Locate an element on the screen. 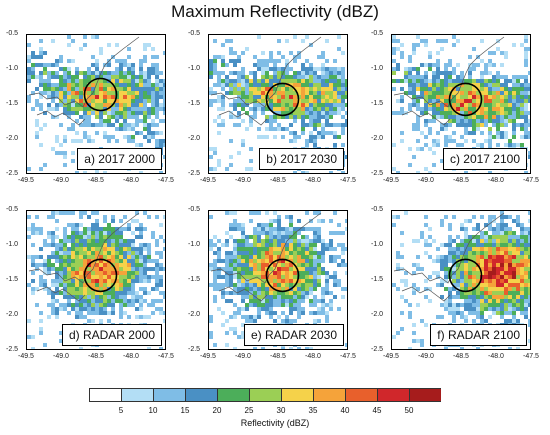 The image size is (550, 435). plot-area: a) 2017 2000 is located at coordinates (96, 104).